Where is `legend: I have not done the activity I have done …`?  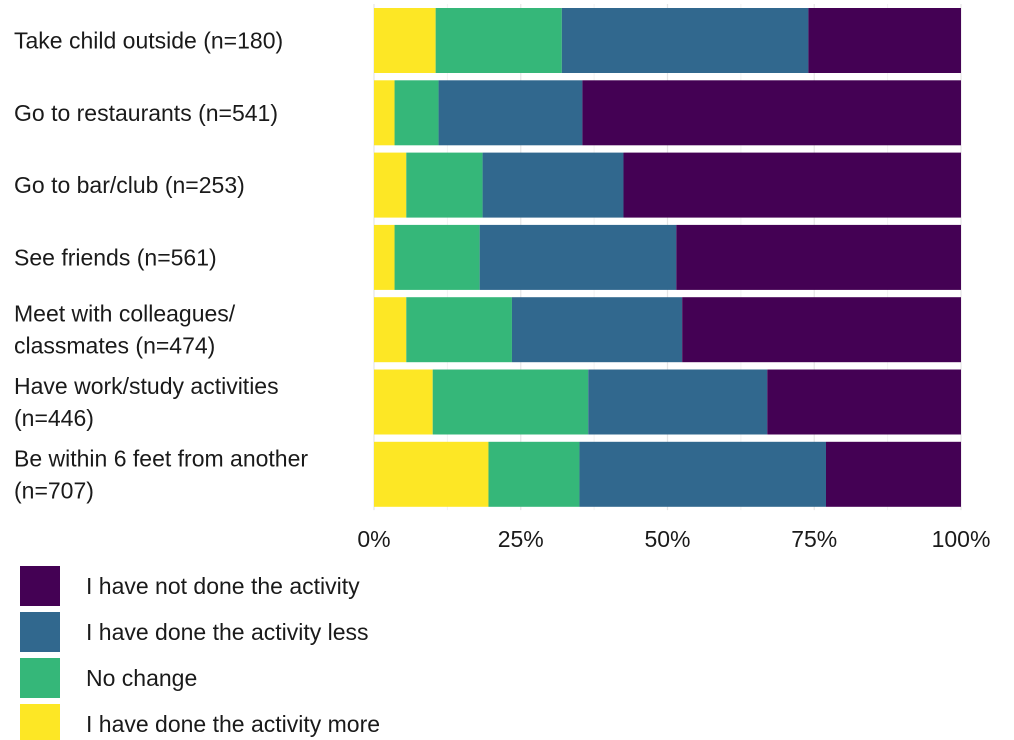 legend: I have not done the activity I have done … is located at coordinates (200, 653).